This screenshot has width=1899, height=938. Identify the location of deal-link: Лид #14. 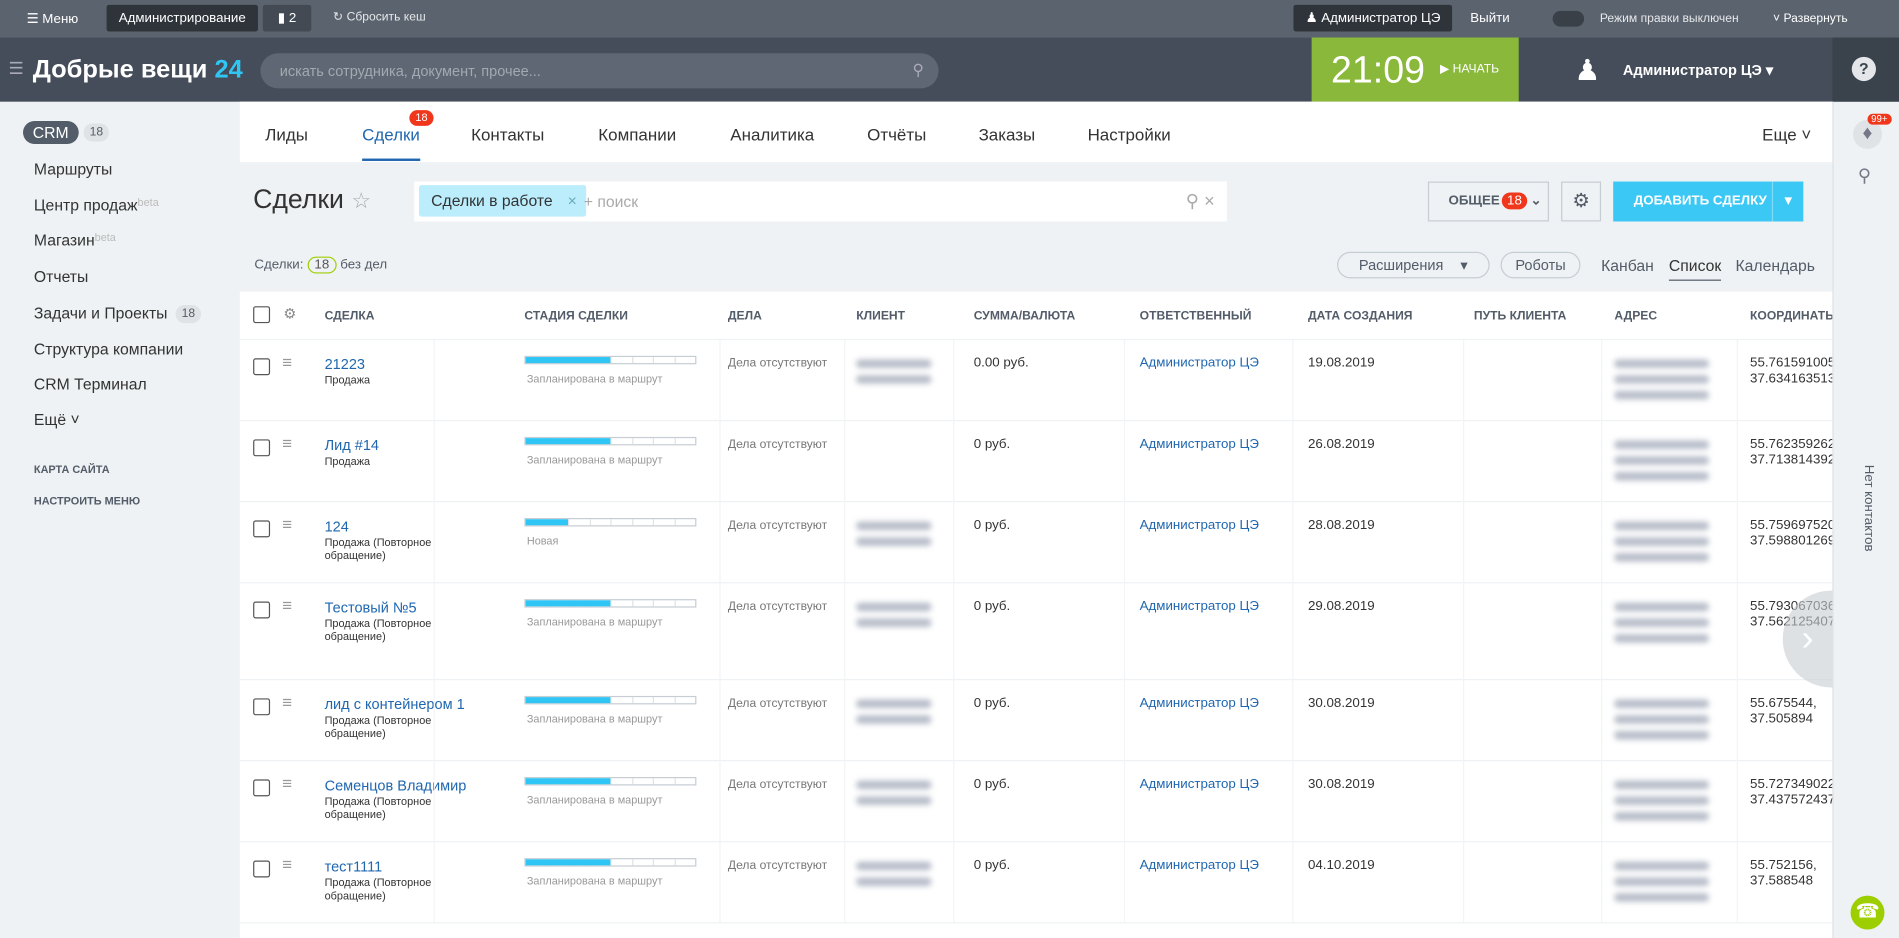
(351, 445).